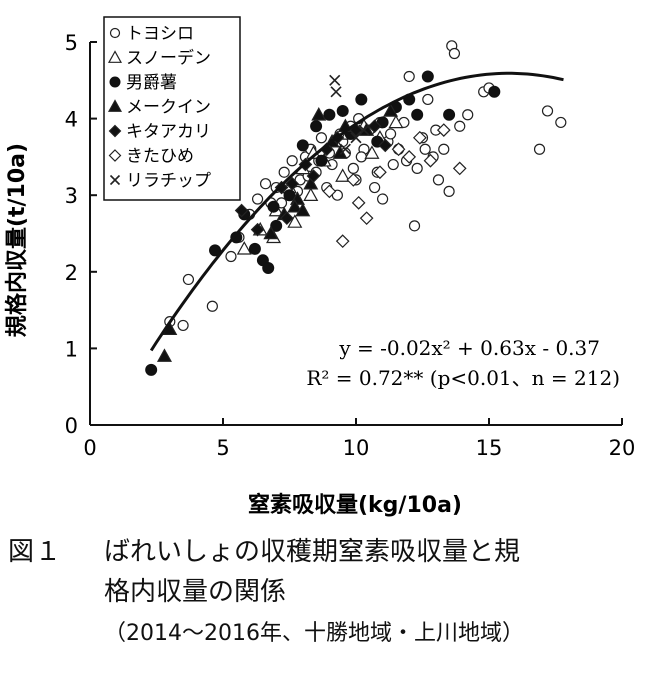  Describe the element at coordinates (195, 592) in the screenshot. I see `caption-title-continued: 格内収量の関係` at that location.